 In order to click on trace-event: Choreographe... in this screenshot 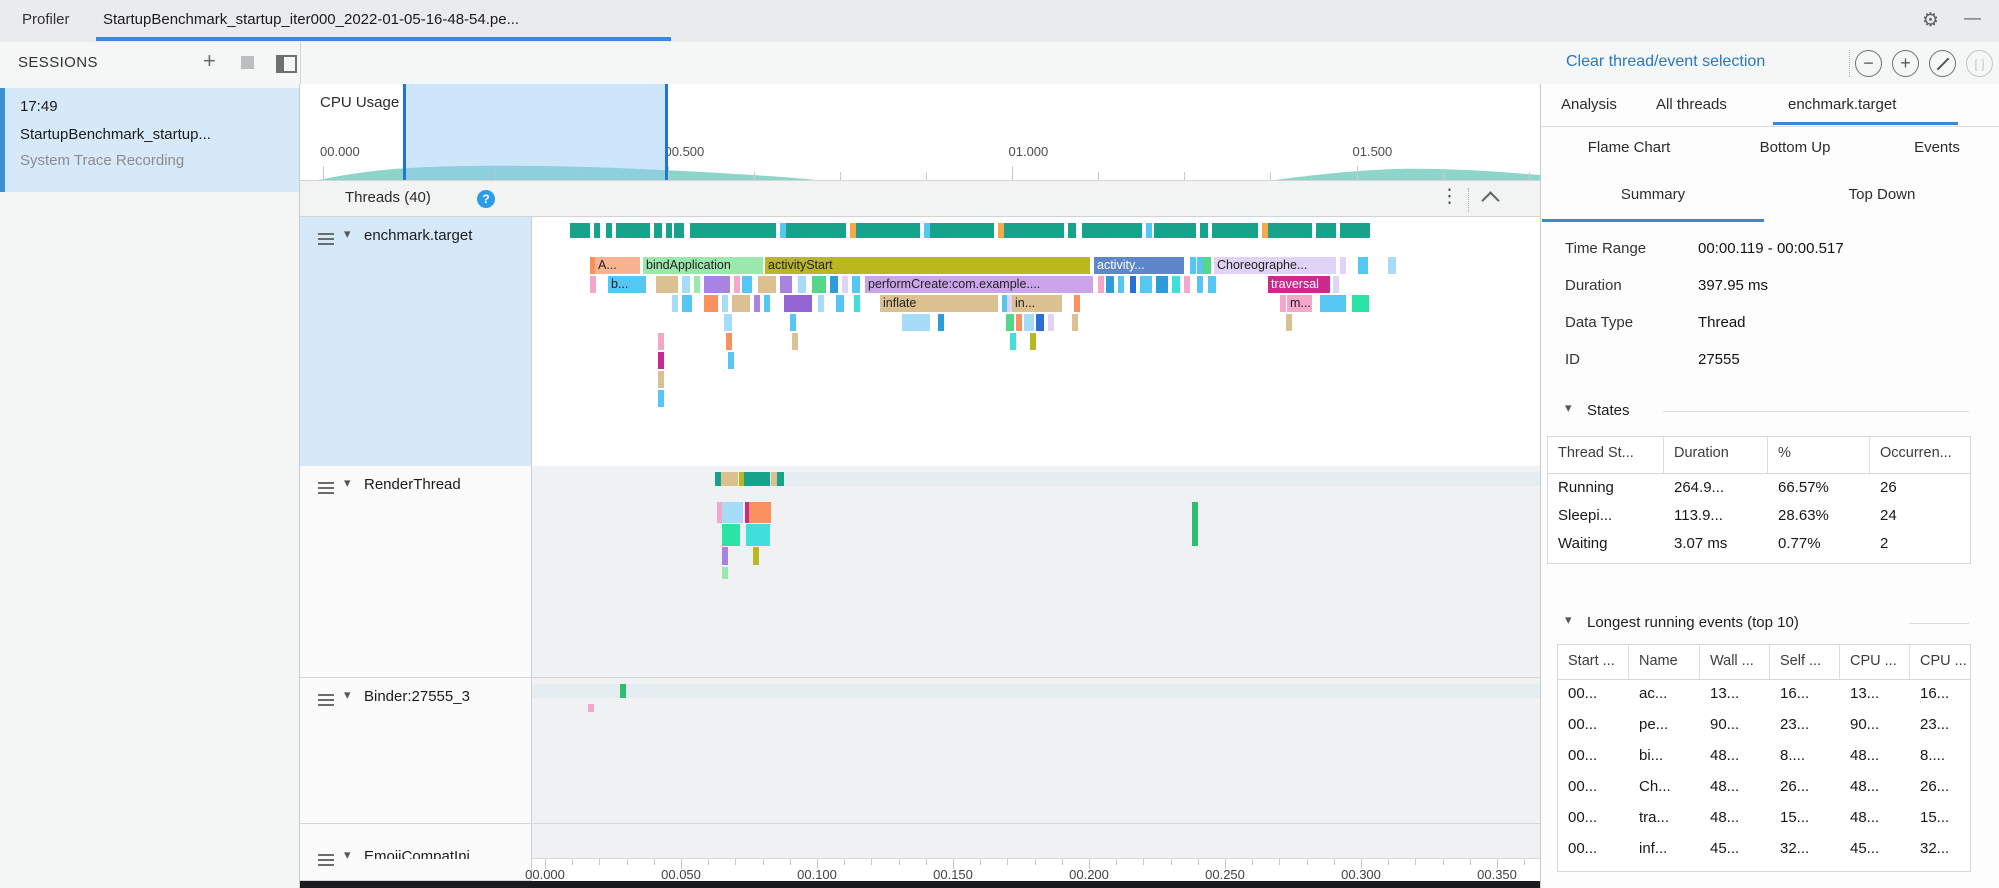, I will do `click(1275, 265)`.